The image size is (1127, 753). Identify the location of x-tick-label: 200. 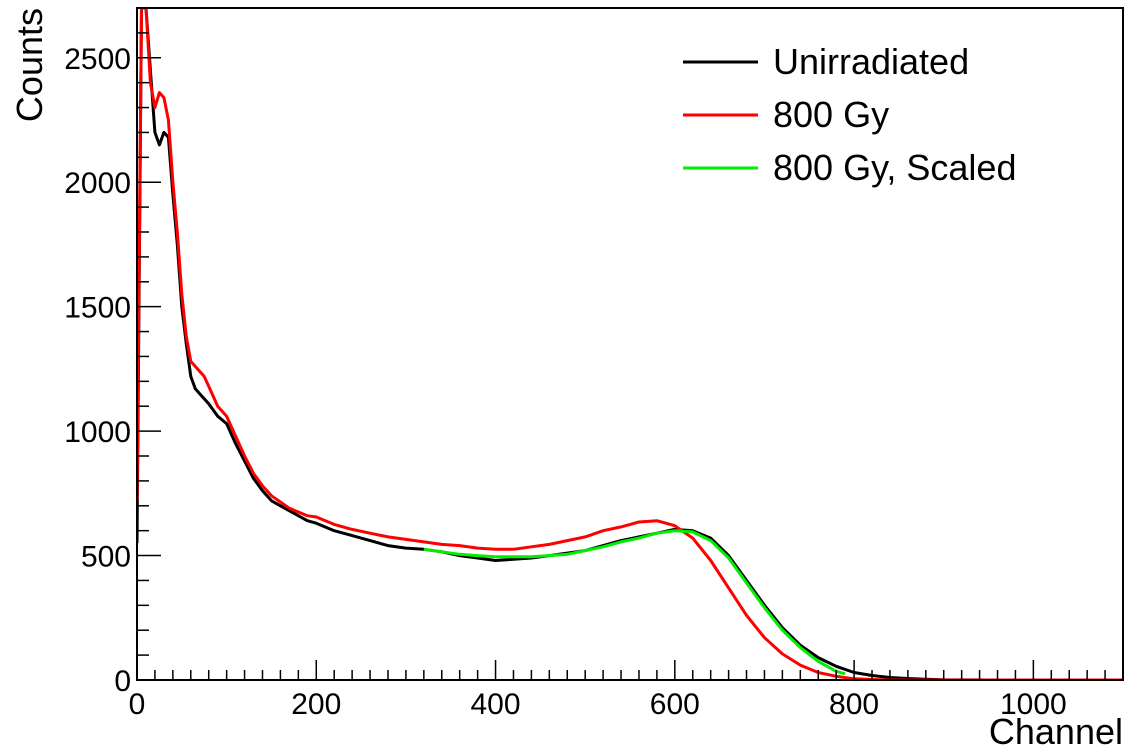
(316, 704).